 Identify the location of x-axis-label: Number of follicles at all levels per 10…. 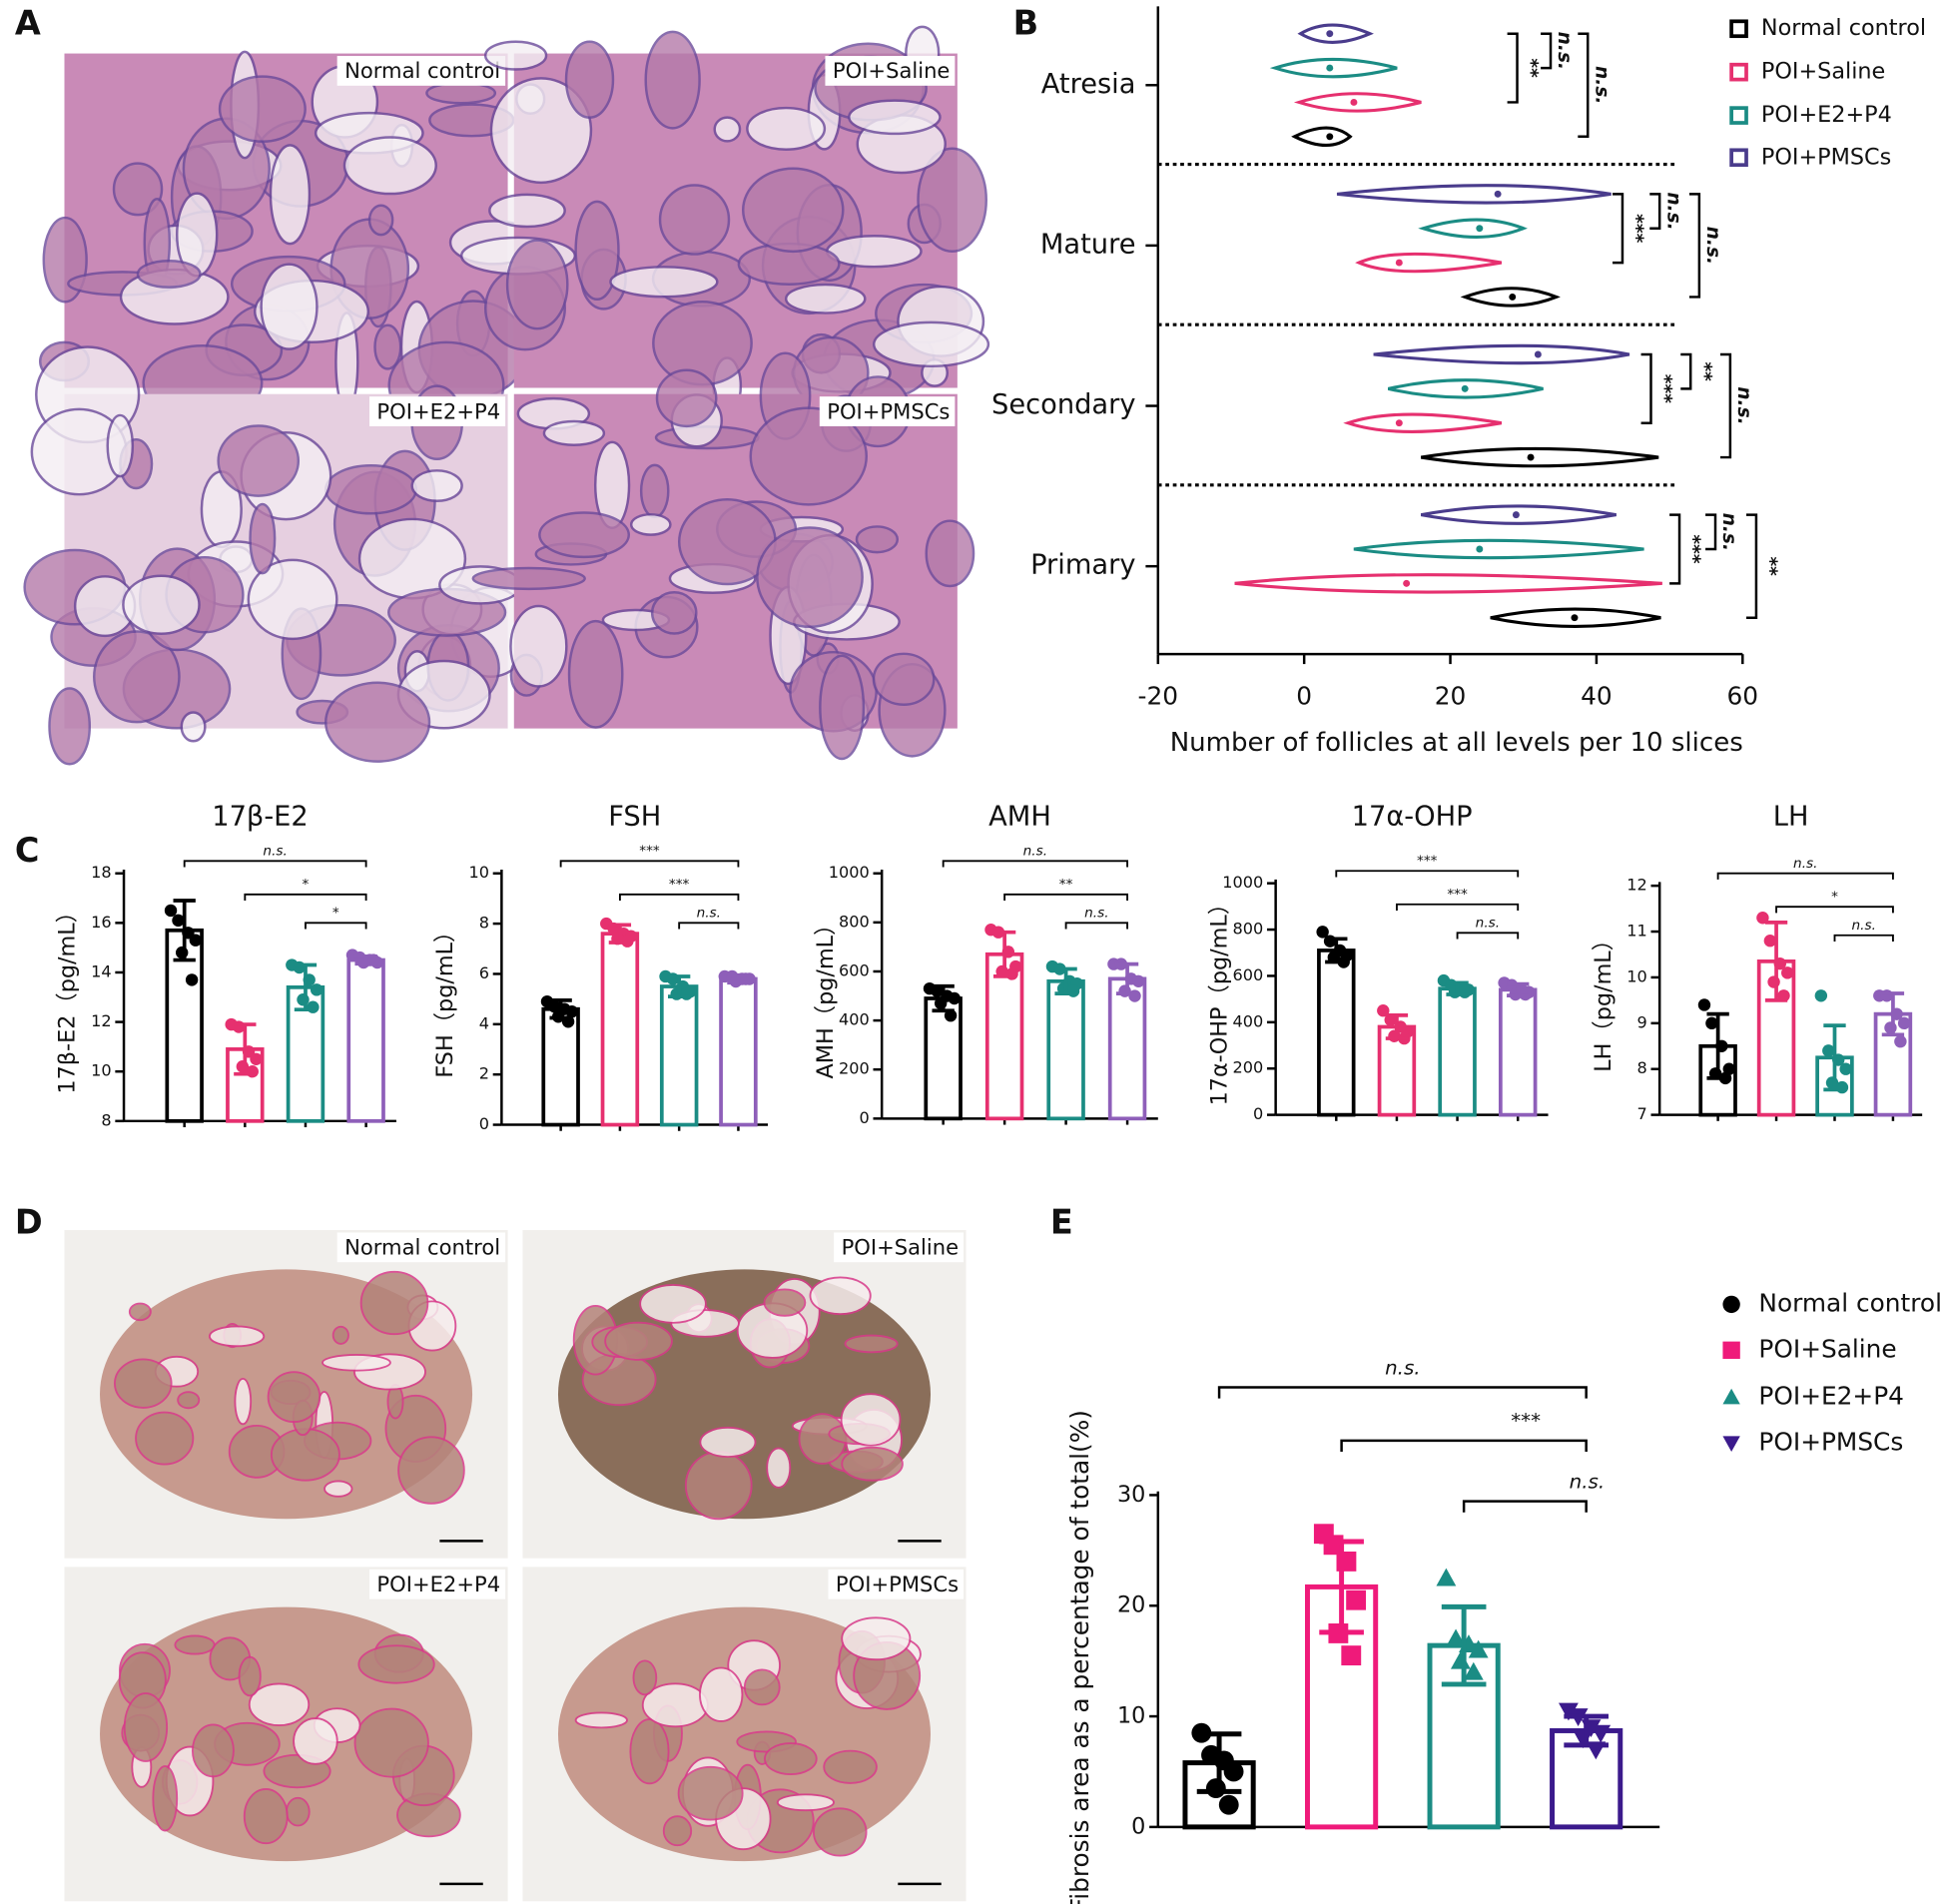
(1456, 743).